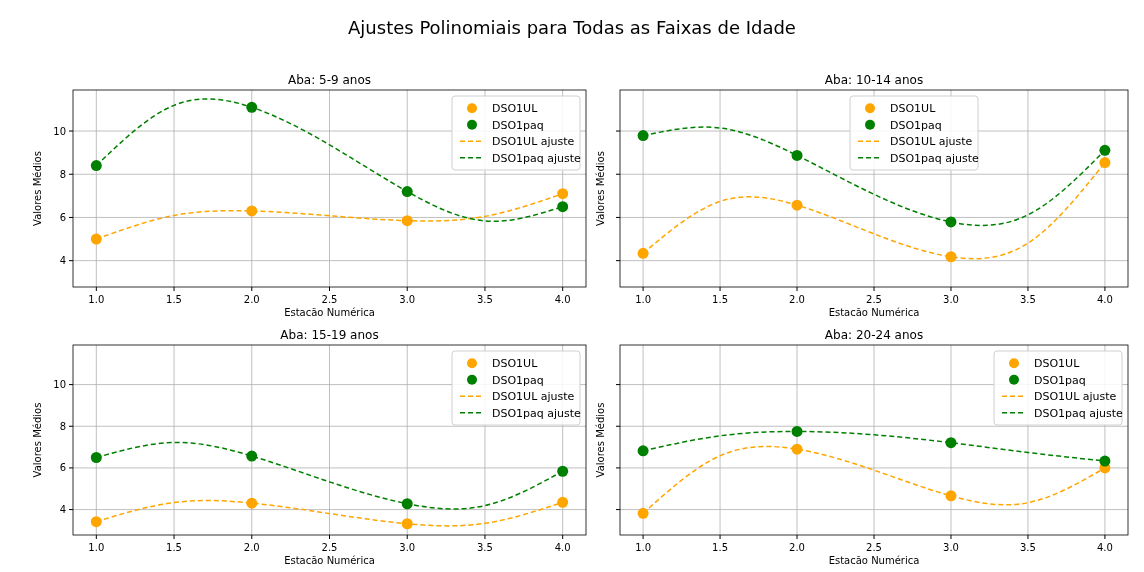 This screenshot has height=572, width=1144. Describe the element at coordinates (329, 80) in the screenshot. I see `chart-title: Aba: 5-9 anos` at that location.